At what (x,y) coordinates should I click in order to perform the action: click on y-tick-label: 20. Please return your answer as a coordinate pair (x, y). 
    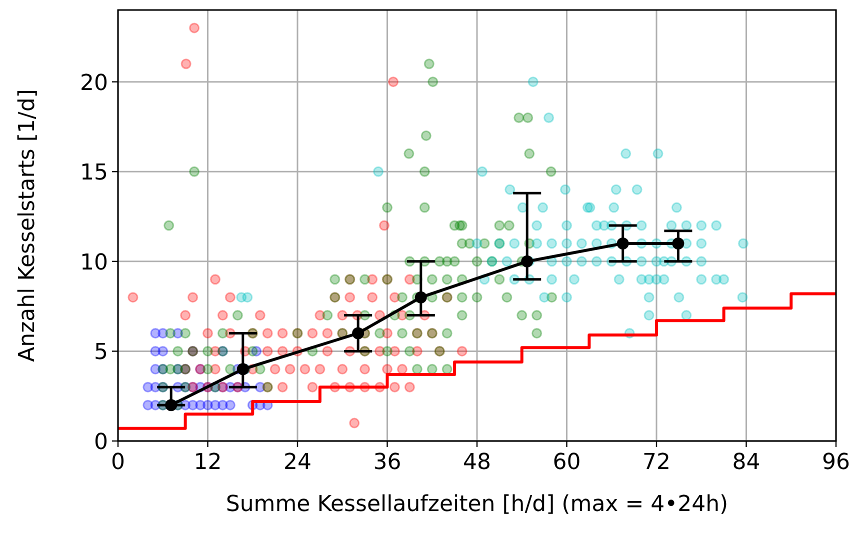
    Looking at the image, I should click on (94, 83).